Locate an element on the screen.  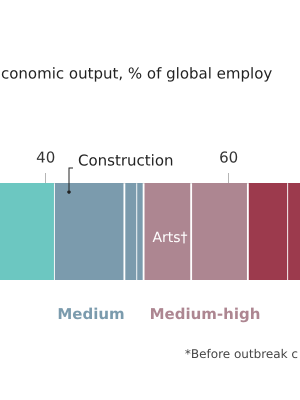
chart-title: conomic output, % of global employ is located at coordinates (136, 73).